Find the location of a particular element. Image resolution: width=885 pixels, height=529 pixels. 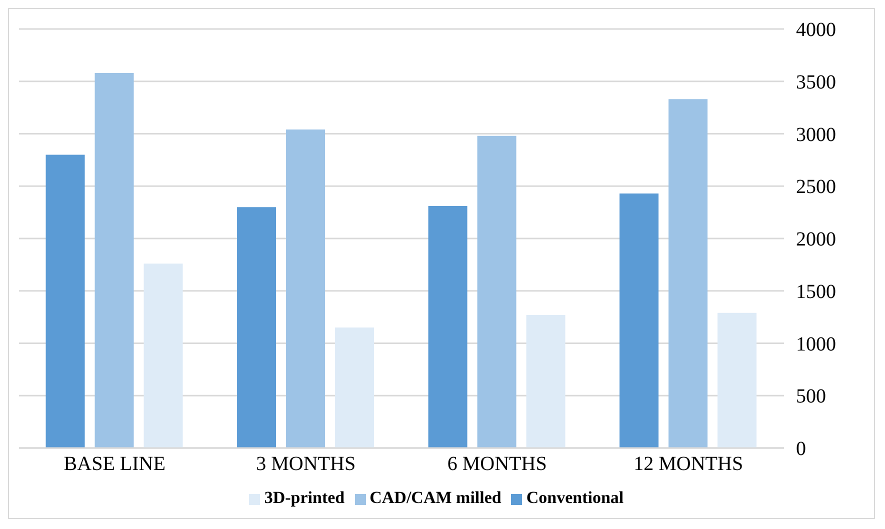

y-tick-label: 1000 is located at coordinates (816, 344).